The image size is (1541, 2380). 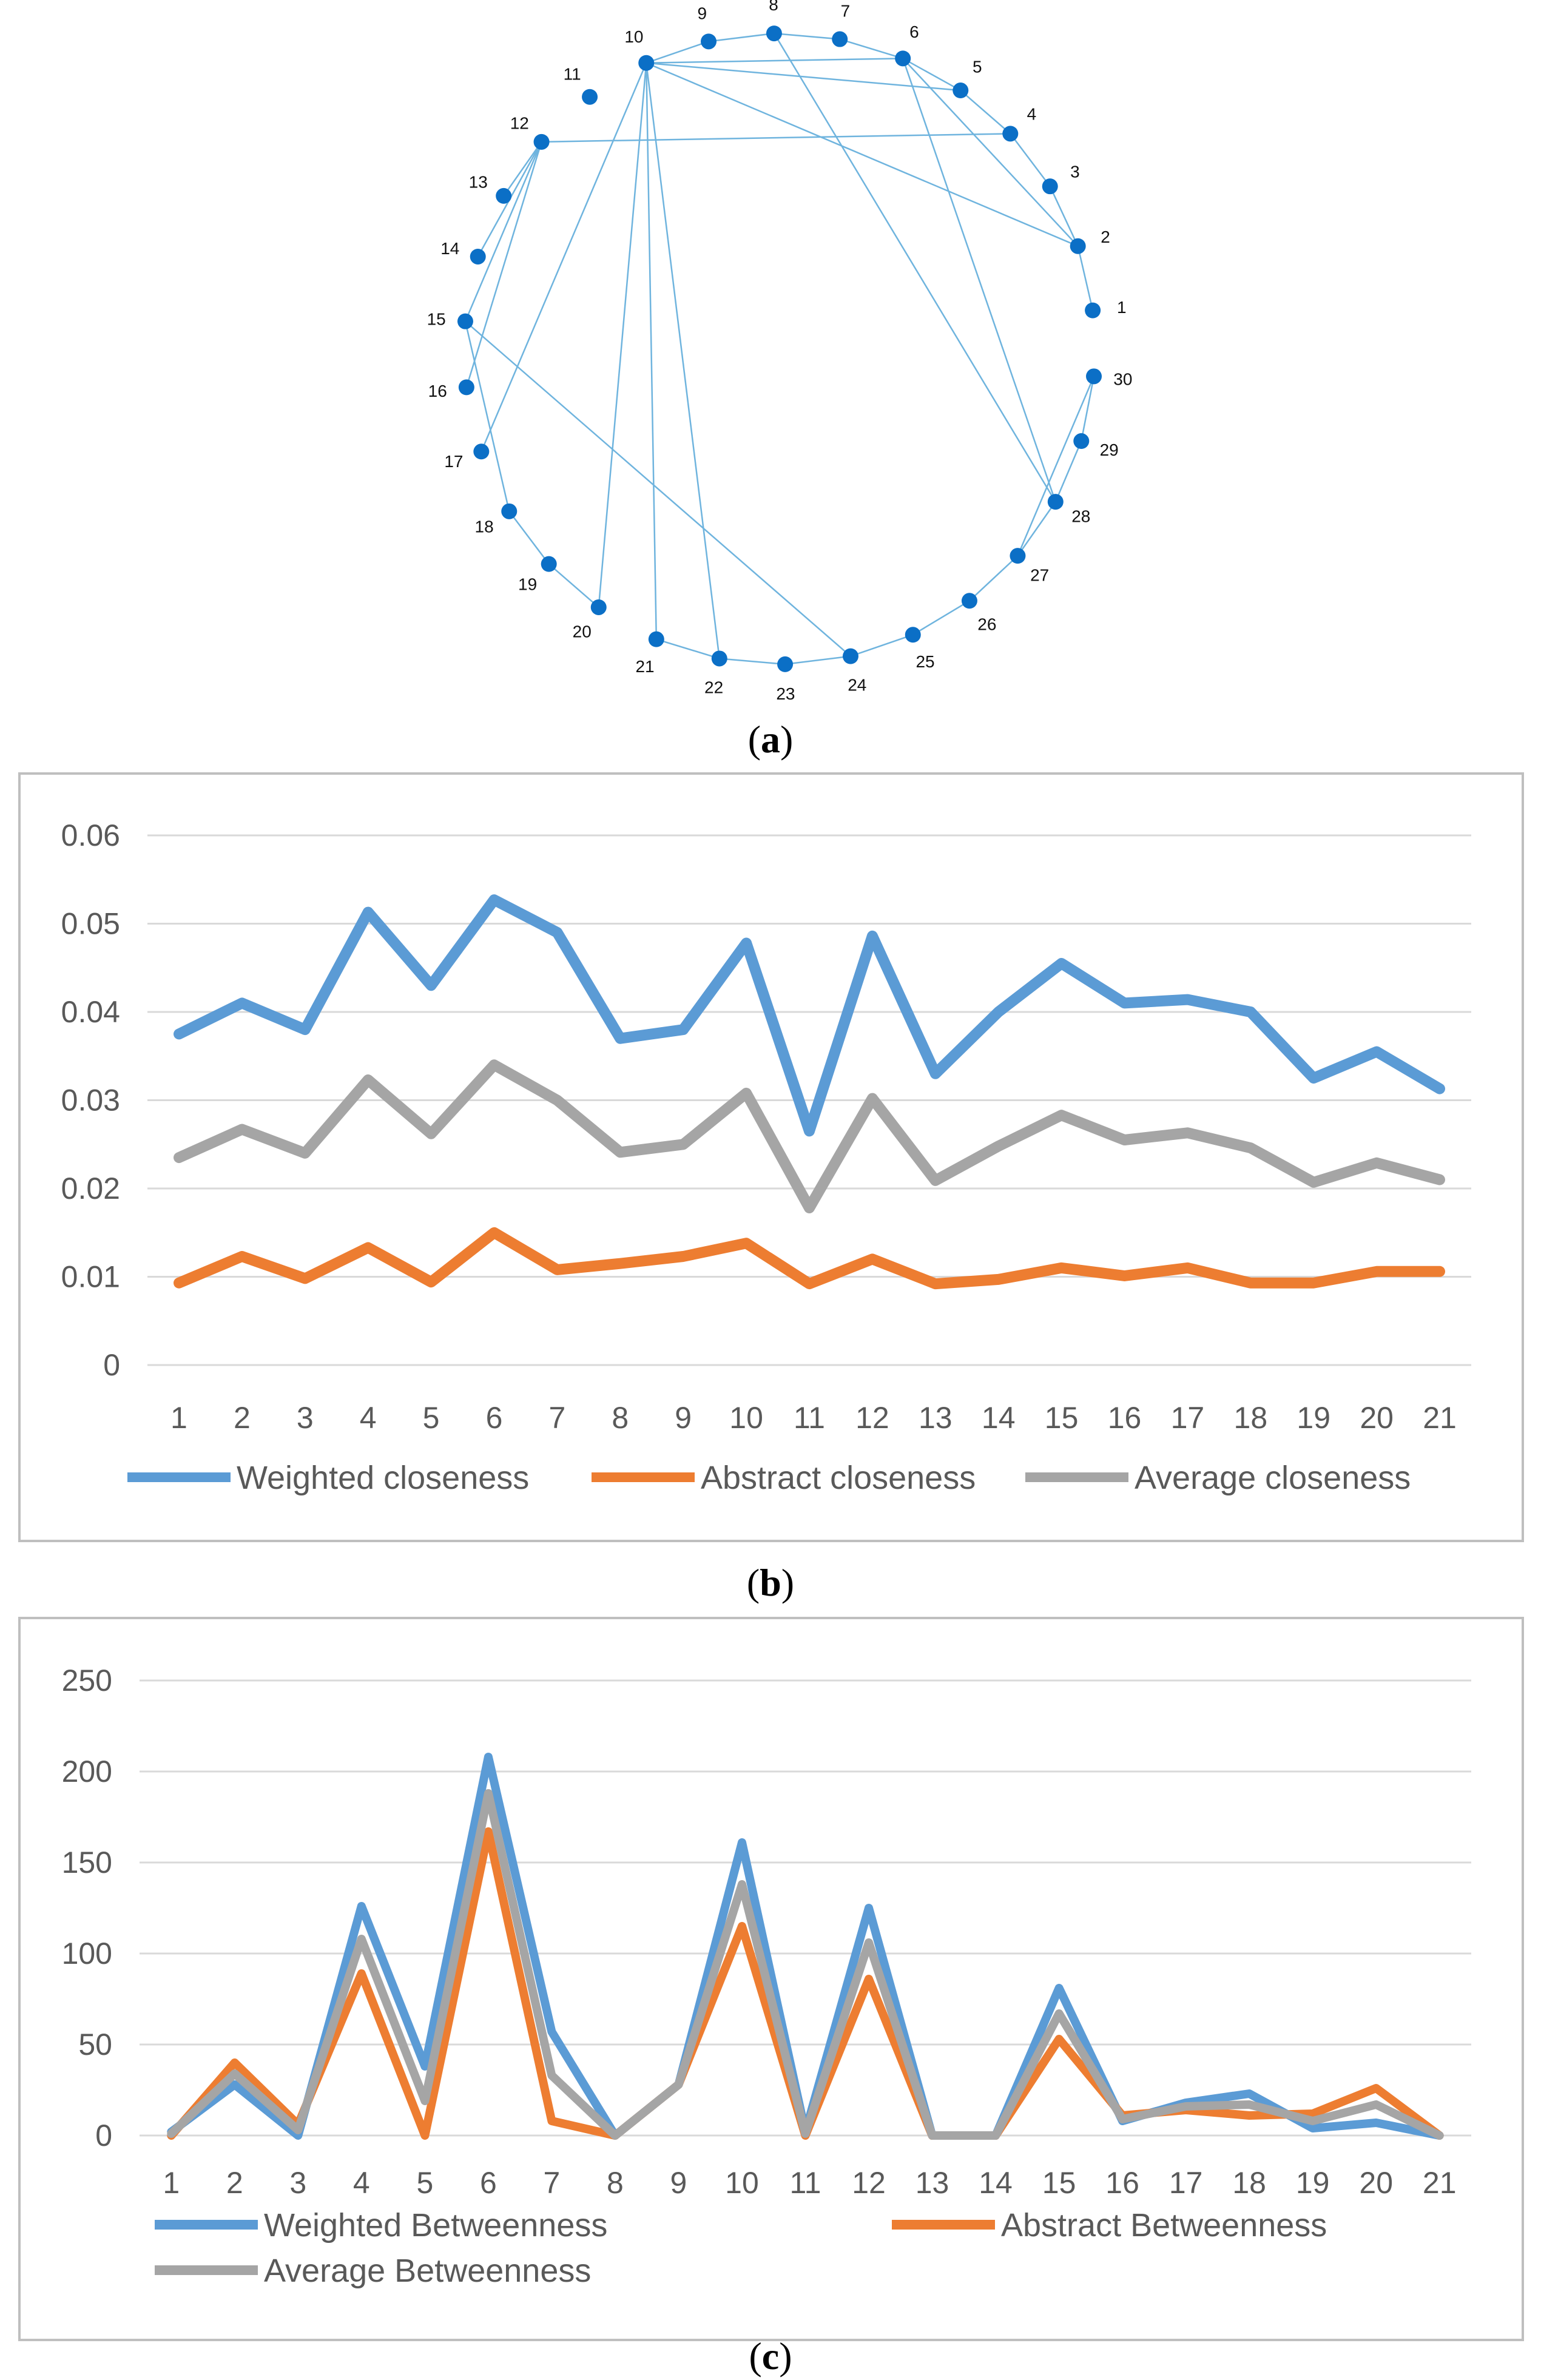 I want to click on network-node-label: 26, so click(x=986, y=624).